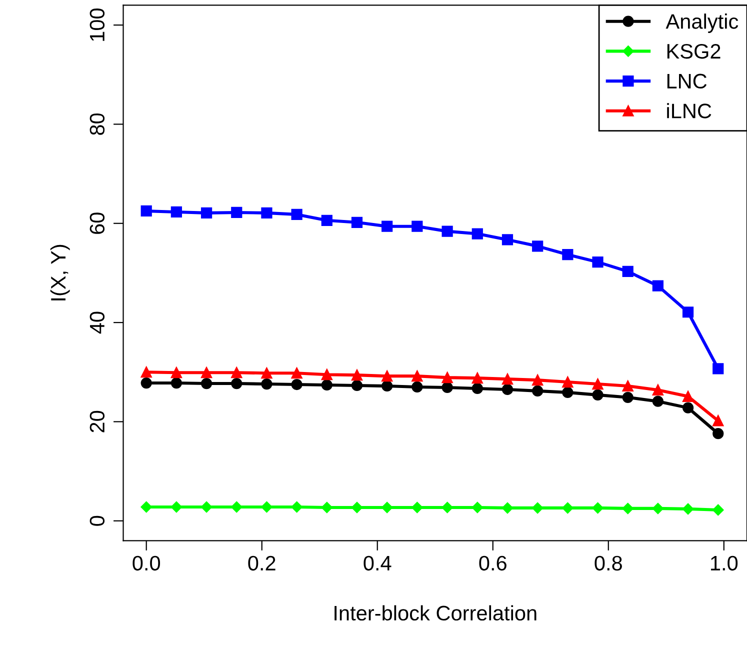  What do you see at coordinates (687, 81) in the screenshot?
I see `legend-label: LNC` at bounding box center [687, 81].